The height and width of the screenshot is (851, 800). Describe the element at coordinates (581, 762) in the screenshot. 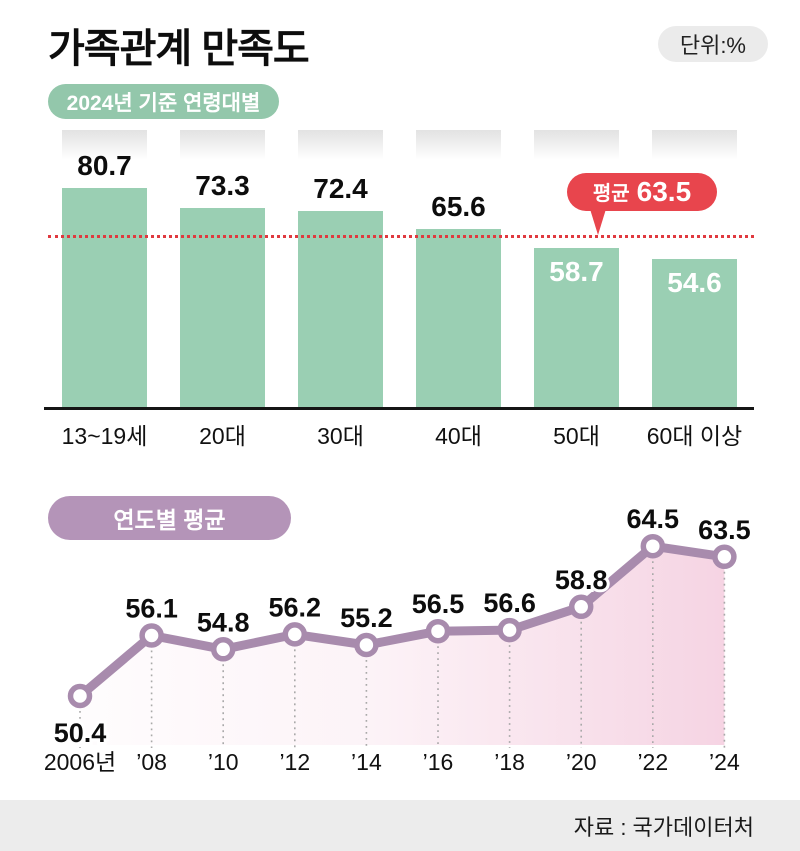

I see `line-x-axis-label: ’20` at that location.